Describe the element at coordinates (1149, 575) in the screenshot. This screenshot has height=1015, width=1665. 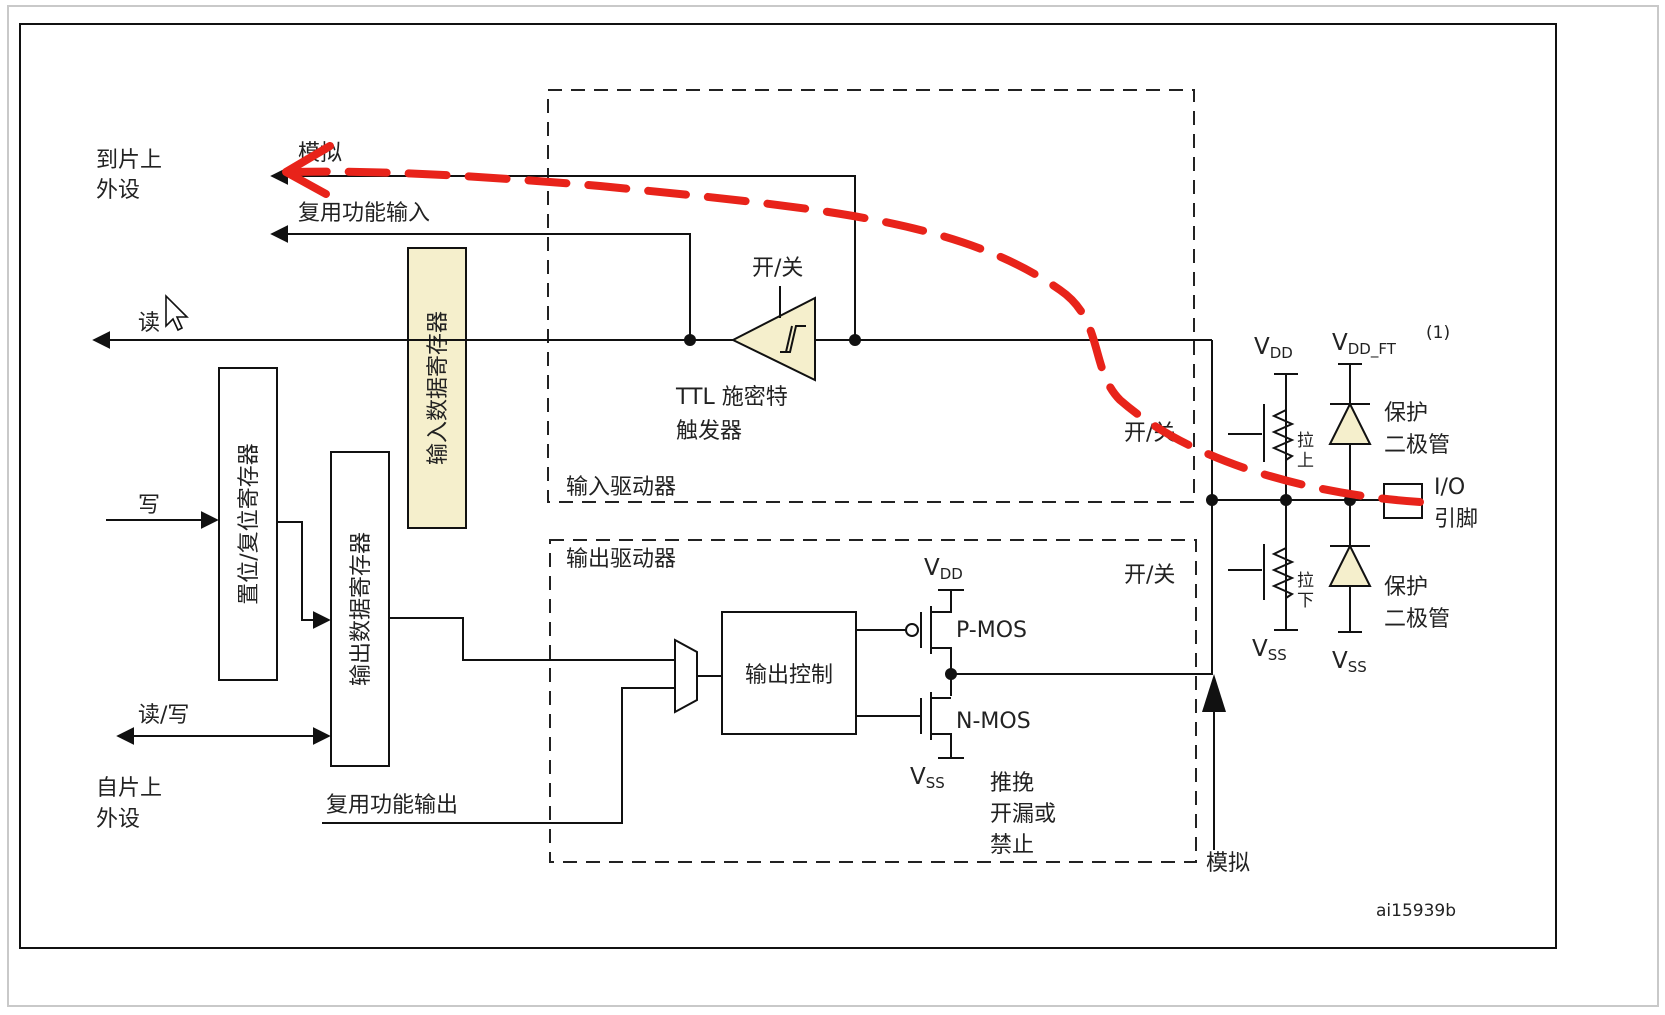
I see `output-on-off-label: 开/关` at that location.